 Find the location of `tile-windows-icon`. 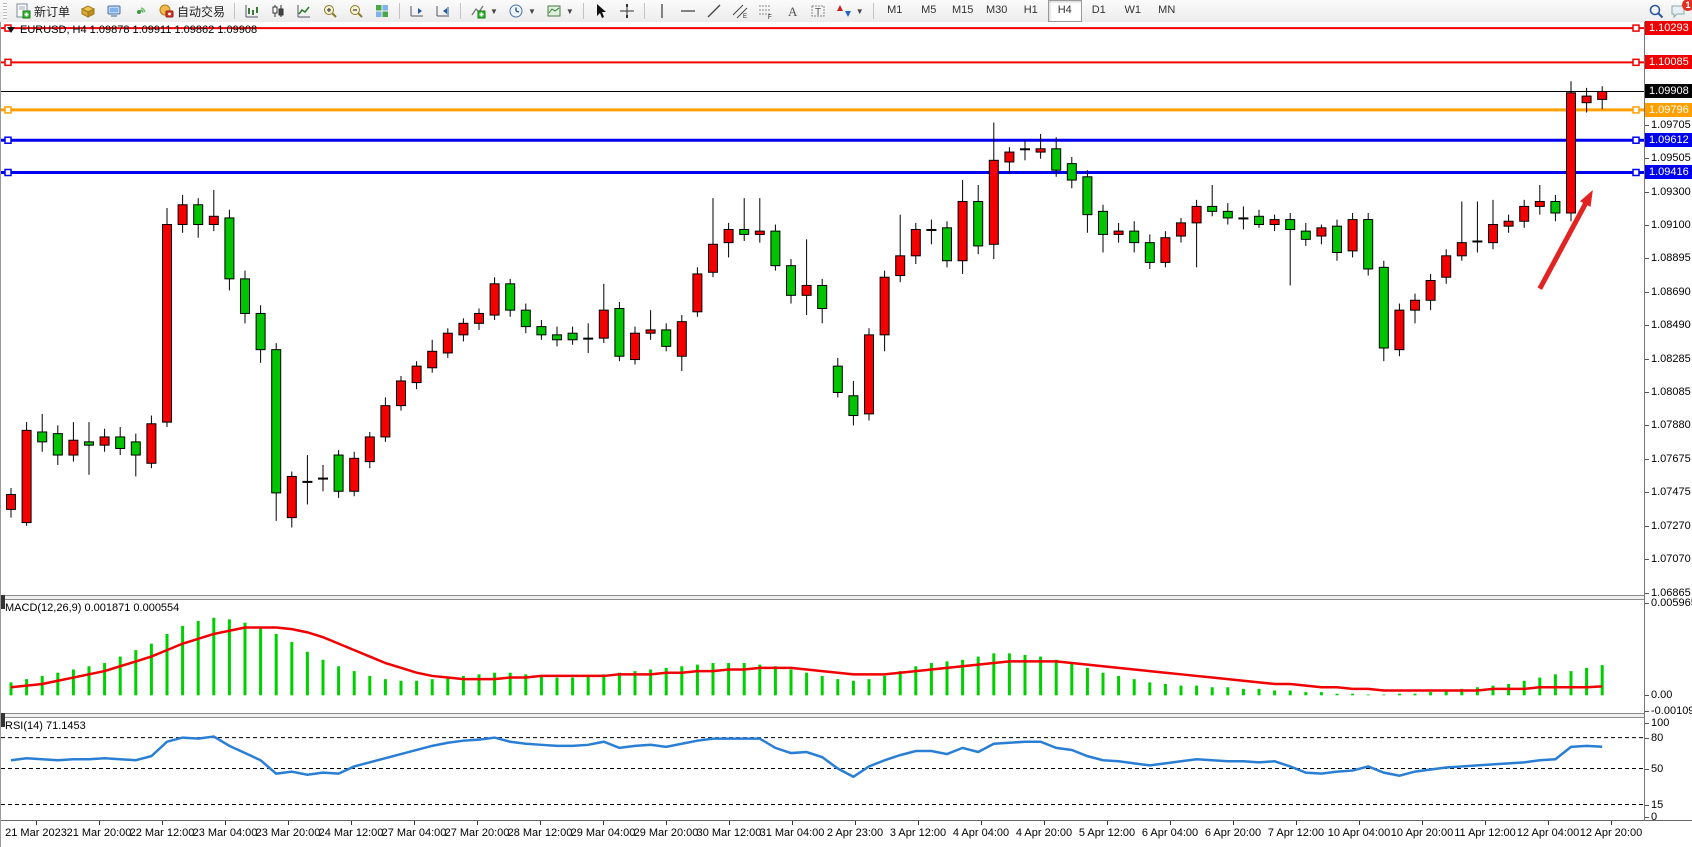

tile-windows-icon is located at coordinates (382, 11).